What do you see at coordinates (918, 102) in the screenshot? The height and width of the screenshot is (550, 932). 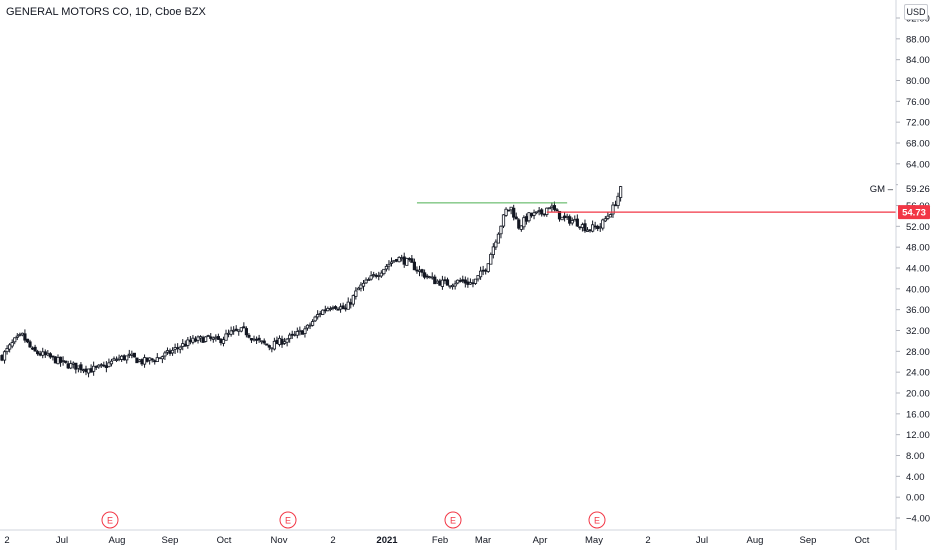 I see `y-tick-label: 76.00` at bounding box center [918, 102].